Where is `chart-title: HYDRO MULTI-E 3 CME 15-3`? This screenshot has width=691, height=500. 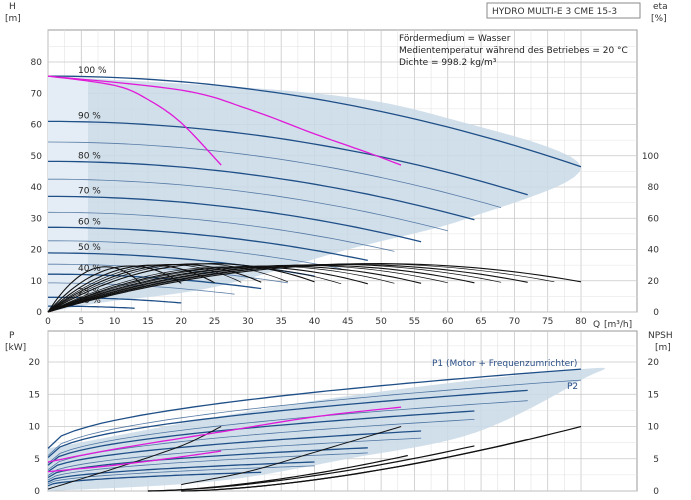 chart-title: HYDRO MULTI-E 3 CME 15-3 is located at coordinates (554, 12).